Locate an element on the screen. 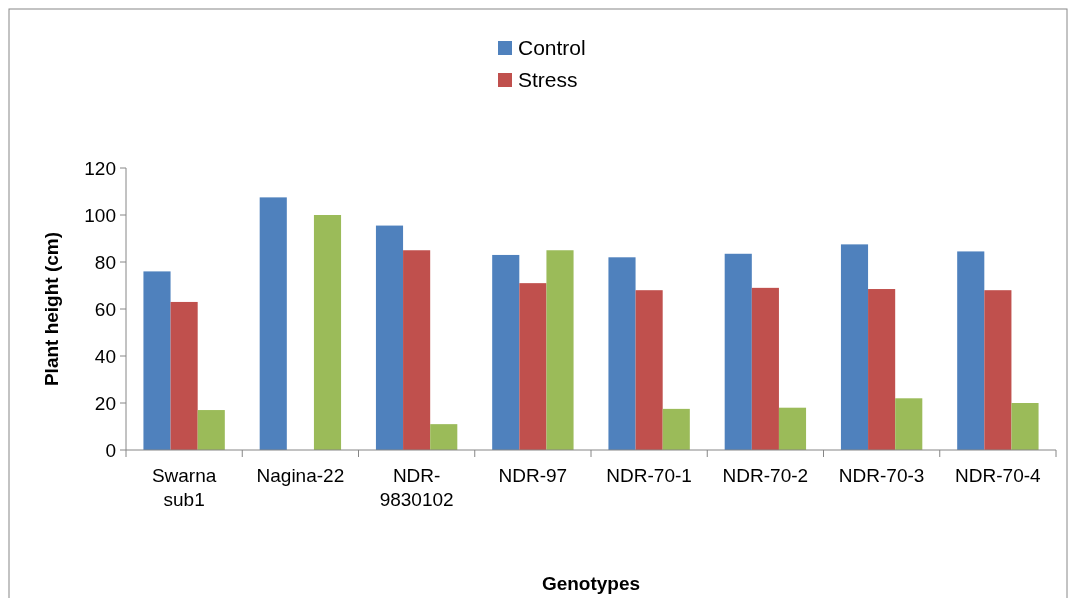 Image resolution: width=1078 pixels, height=605 pixels. y-tick-label: 60 is located at coordinates (105, 309).